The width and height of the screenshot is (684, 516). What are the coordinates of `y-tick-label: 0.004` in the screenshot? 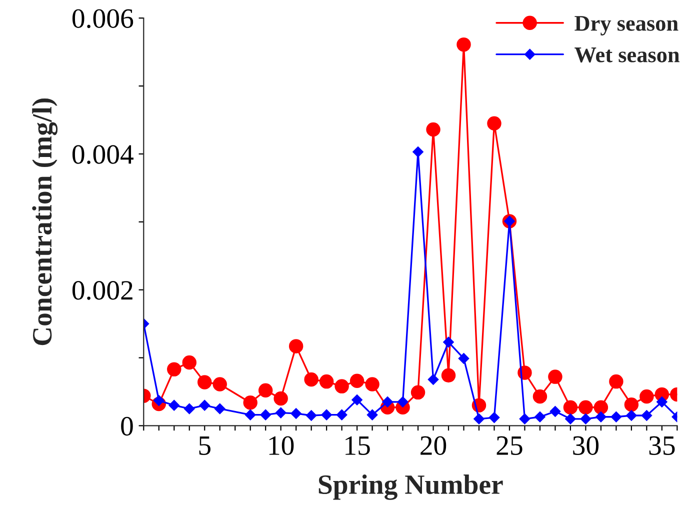 It's located at (103, 154).